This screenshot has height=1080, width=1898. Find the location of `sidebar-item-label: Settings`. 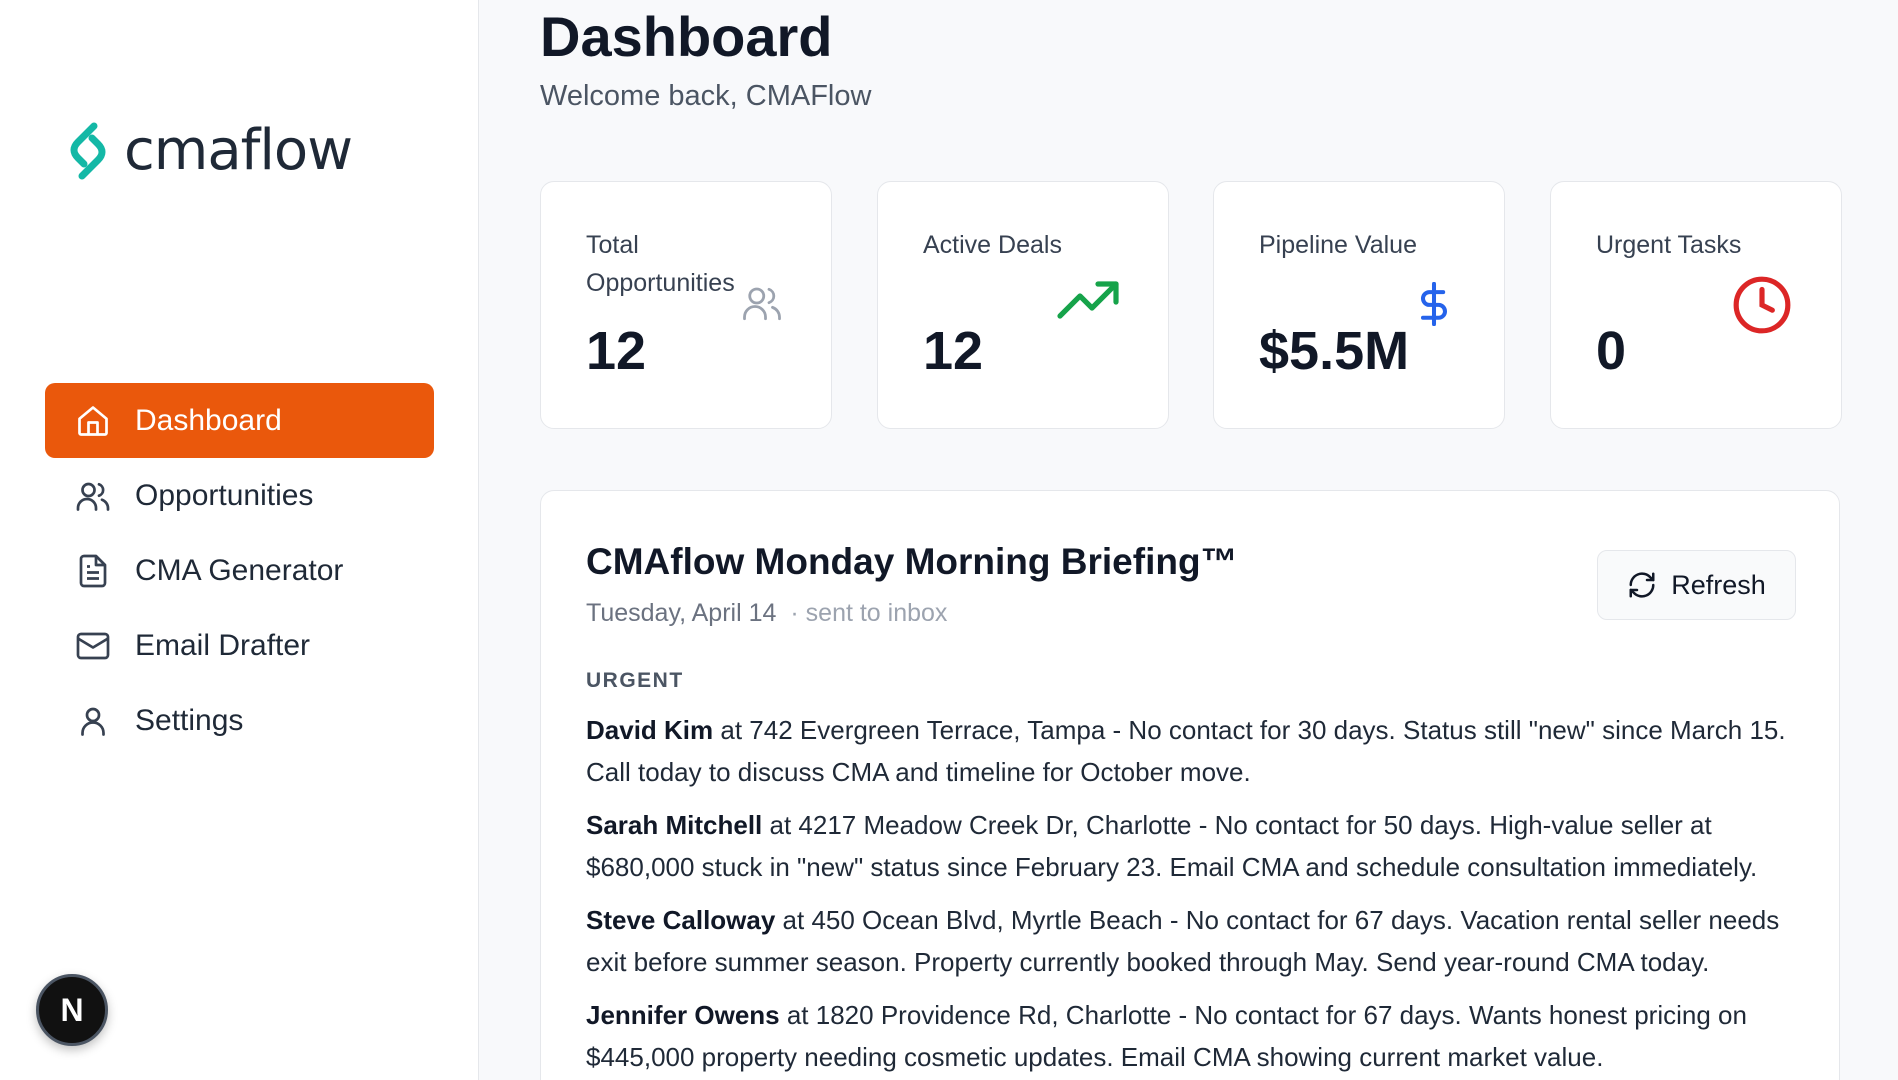

sidebar-item-label: Settings is located at coordinates (189, 720).